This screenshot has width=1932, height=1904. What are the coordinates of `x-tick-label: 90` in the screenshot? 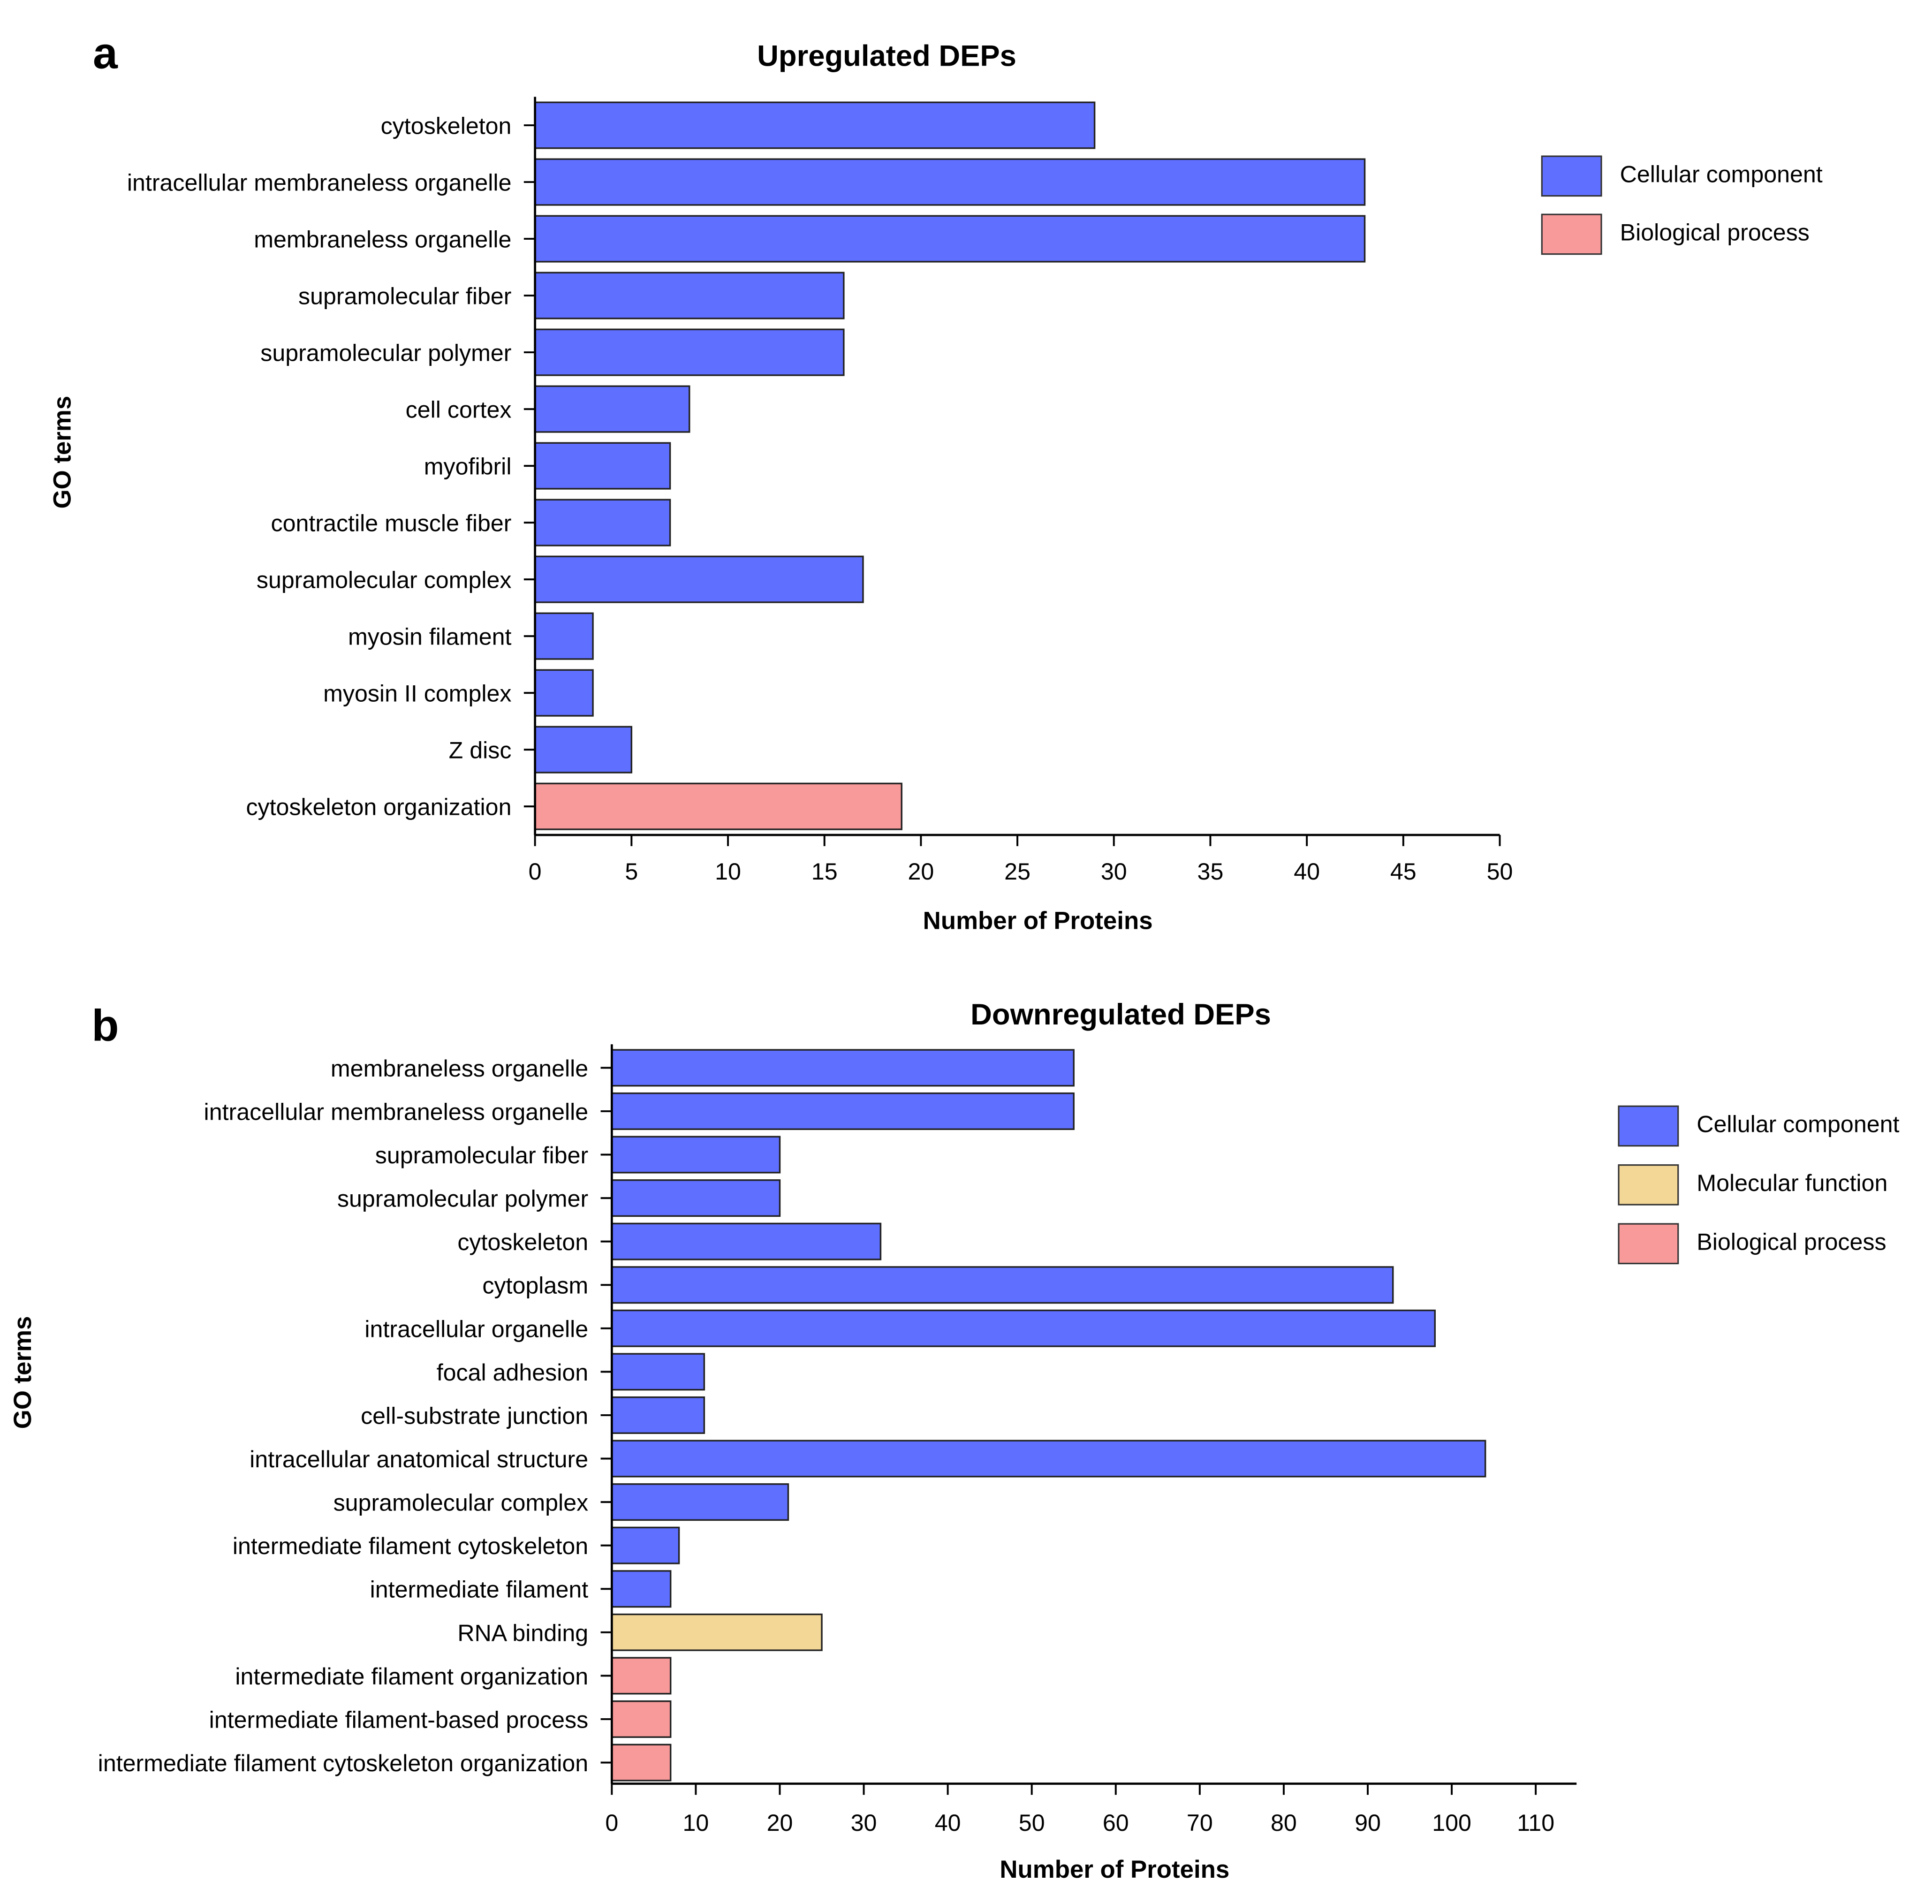 It's located at (1368, 1823).